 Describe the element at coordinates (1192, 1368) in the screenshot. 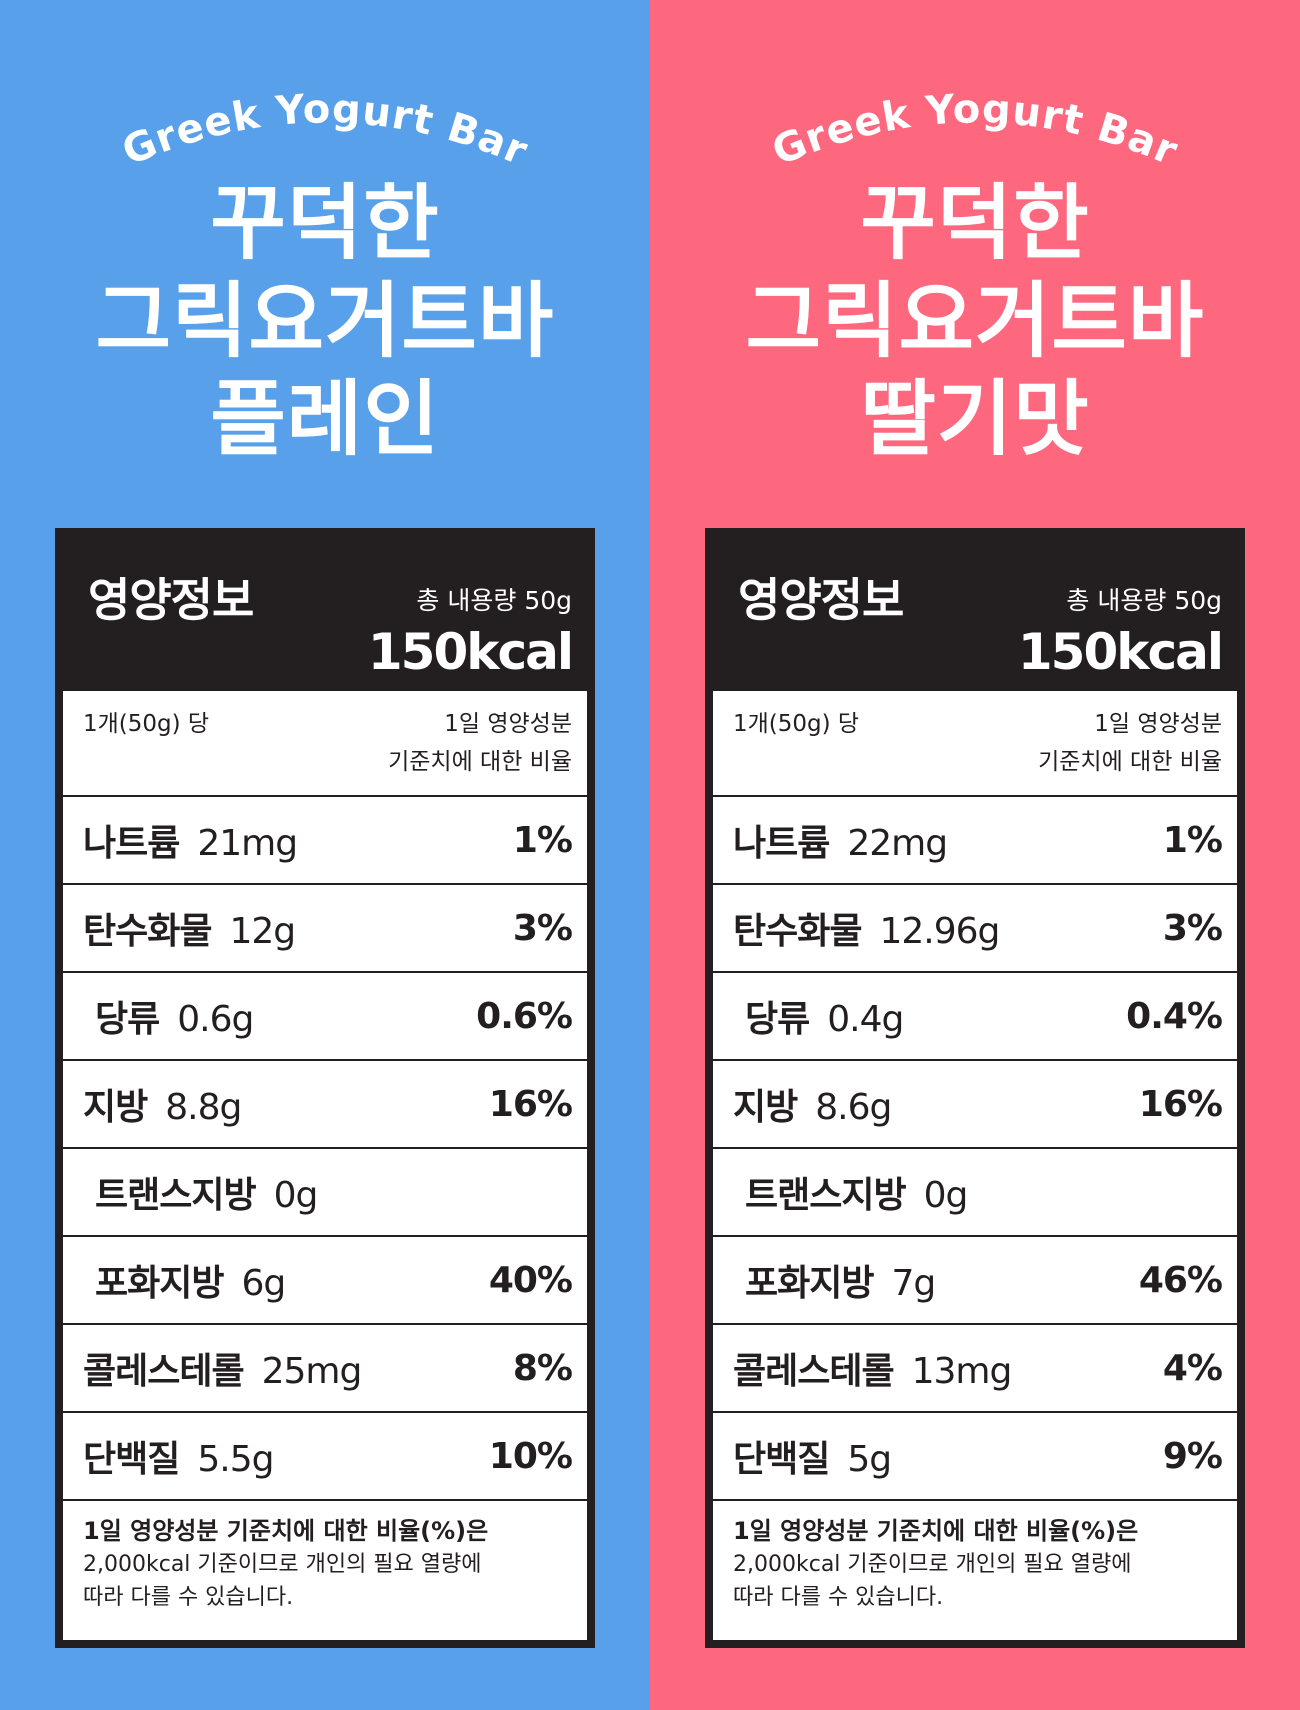

I see `nutrient-percent: 4%` at that location.